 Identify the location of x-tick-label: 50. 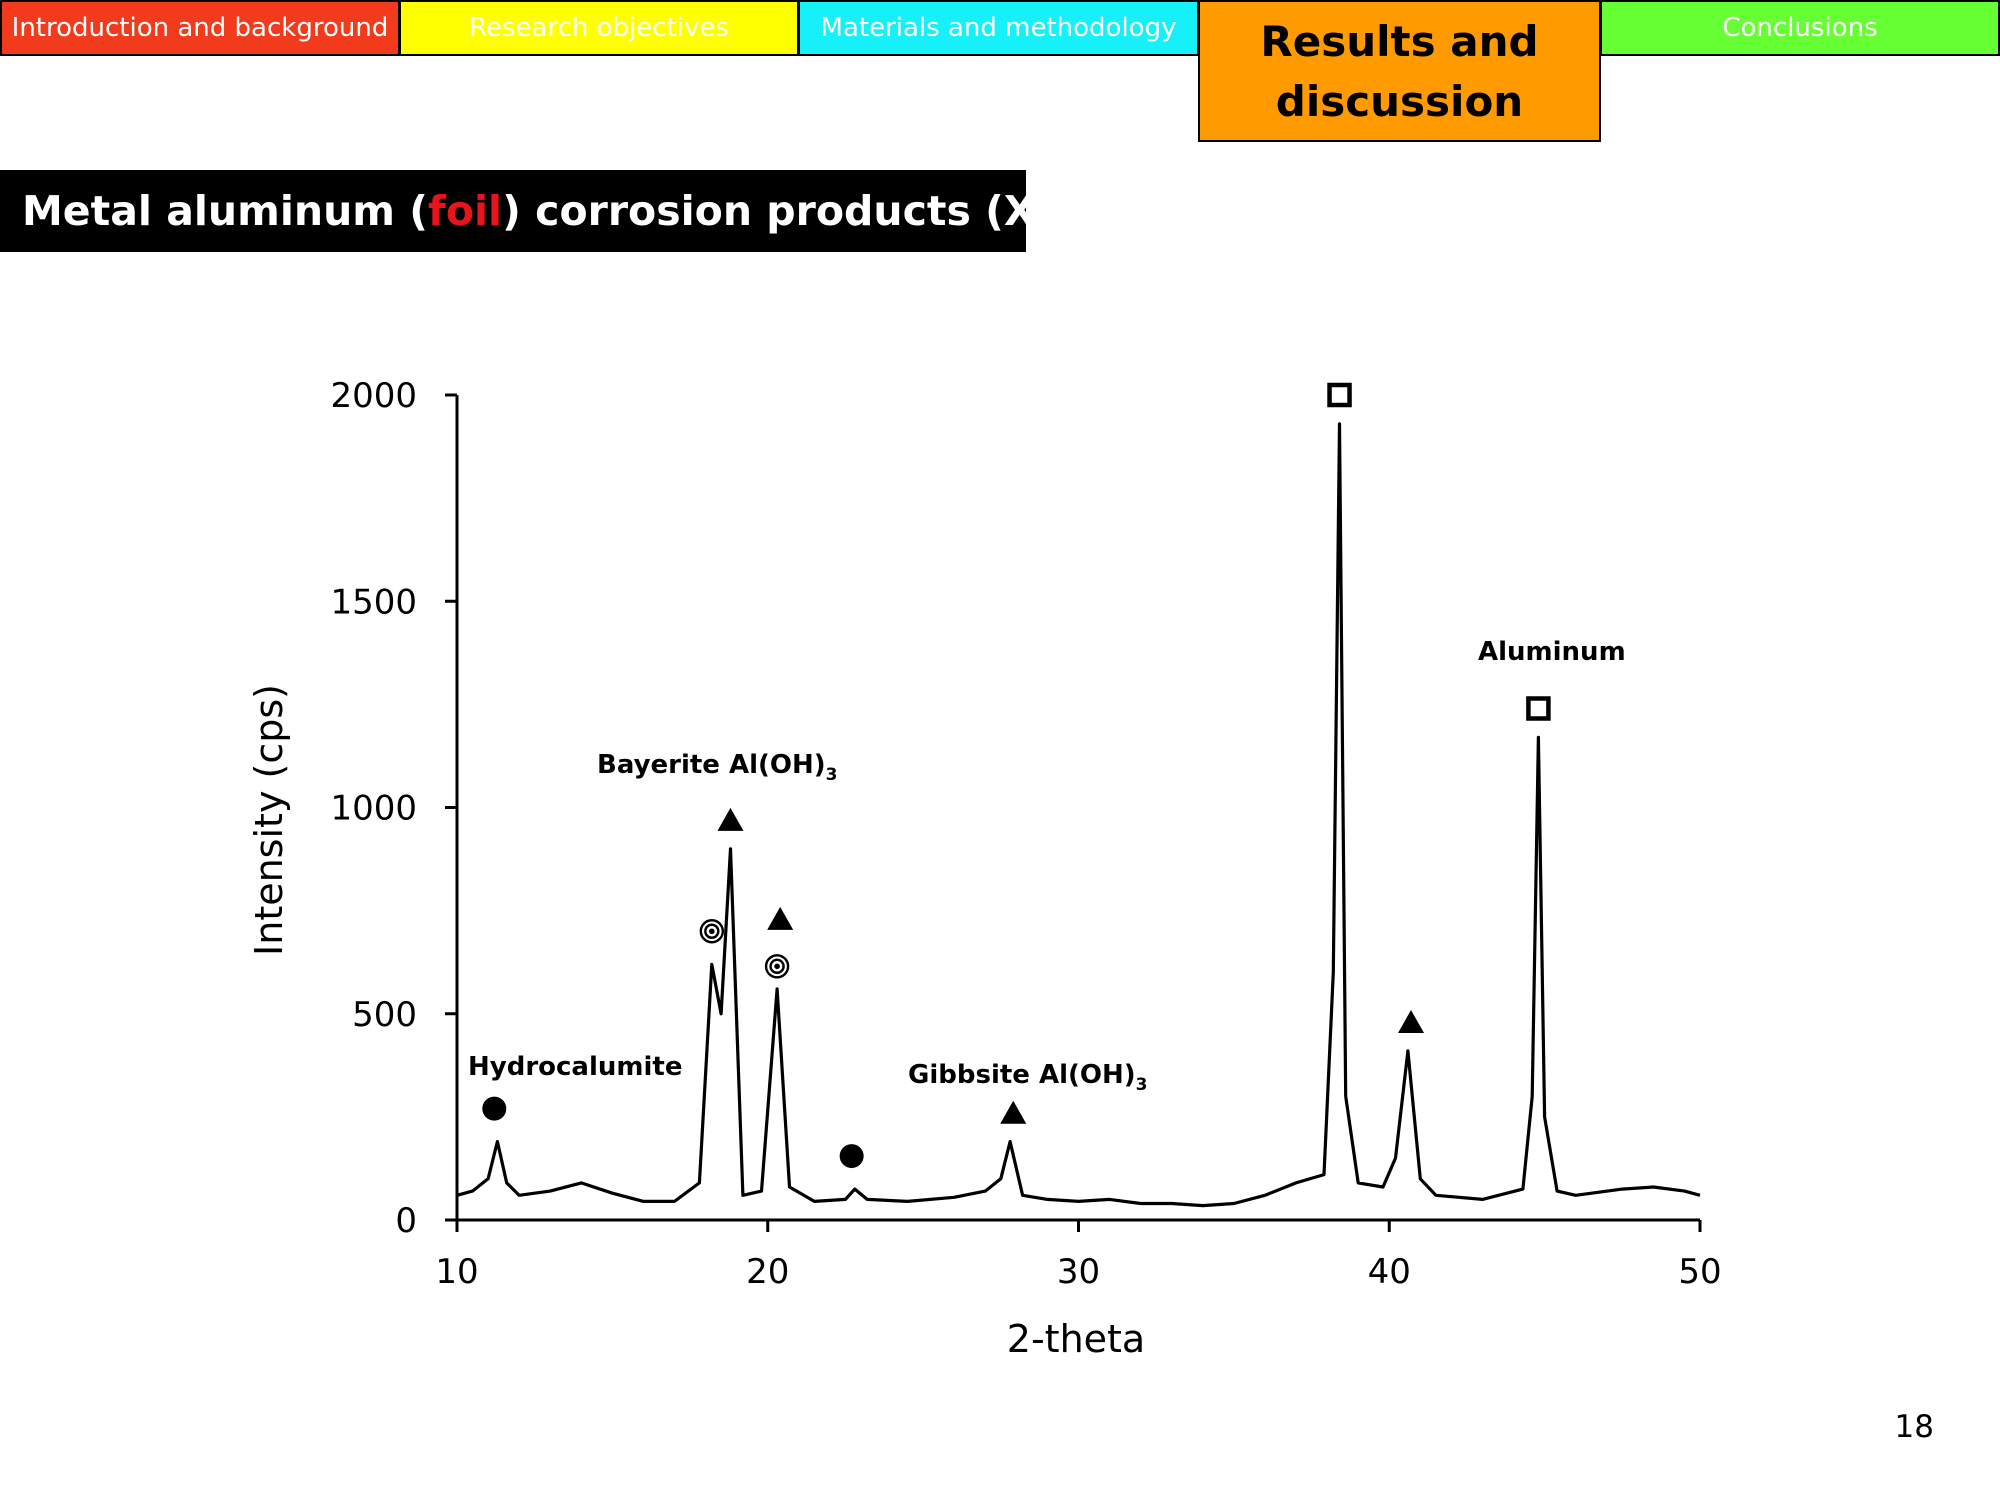
(1699, 1272).